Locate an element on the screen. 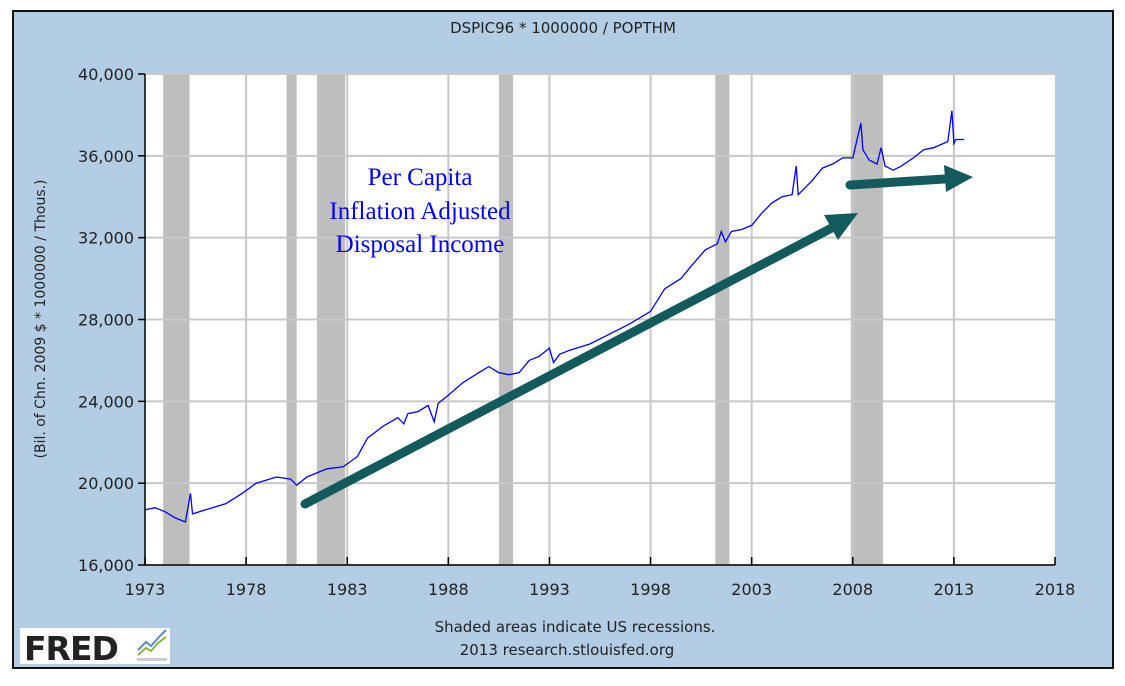  y-tick-label: 32,000 is located at coordinates (106, 238).